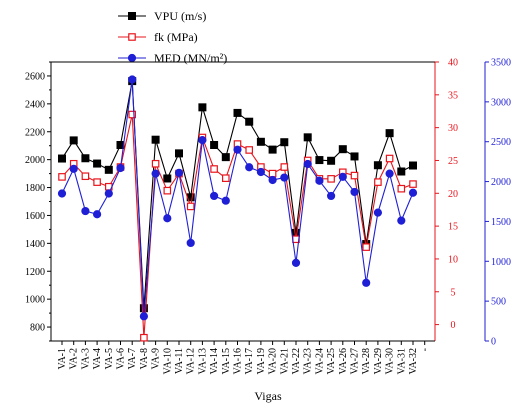 The height and width of the screenshot is (406, 531). Describe the element at coordinates (37, 328) in the screenshot. I see `left-tick-label: 800` at that location.